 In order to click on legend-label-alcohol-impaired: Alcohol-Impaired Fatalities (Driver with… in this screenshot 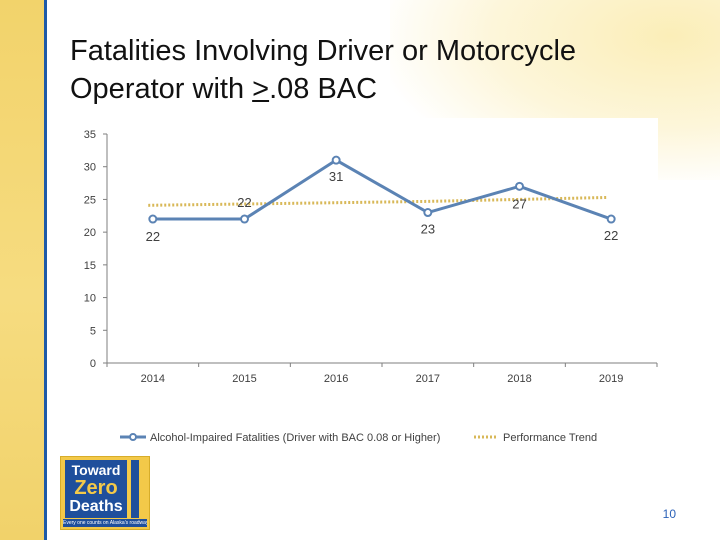, I will do `click(295, 438)`.